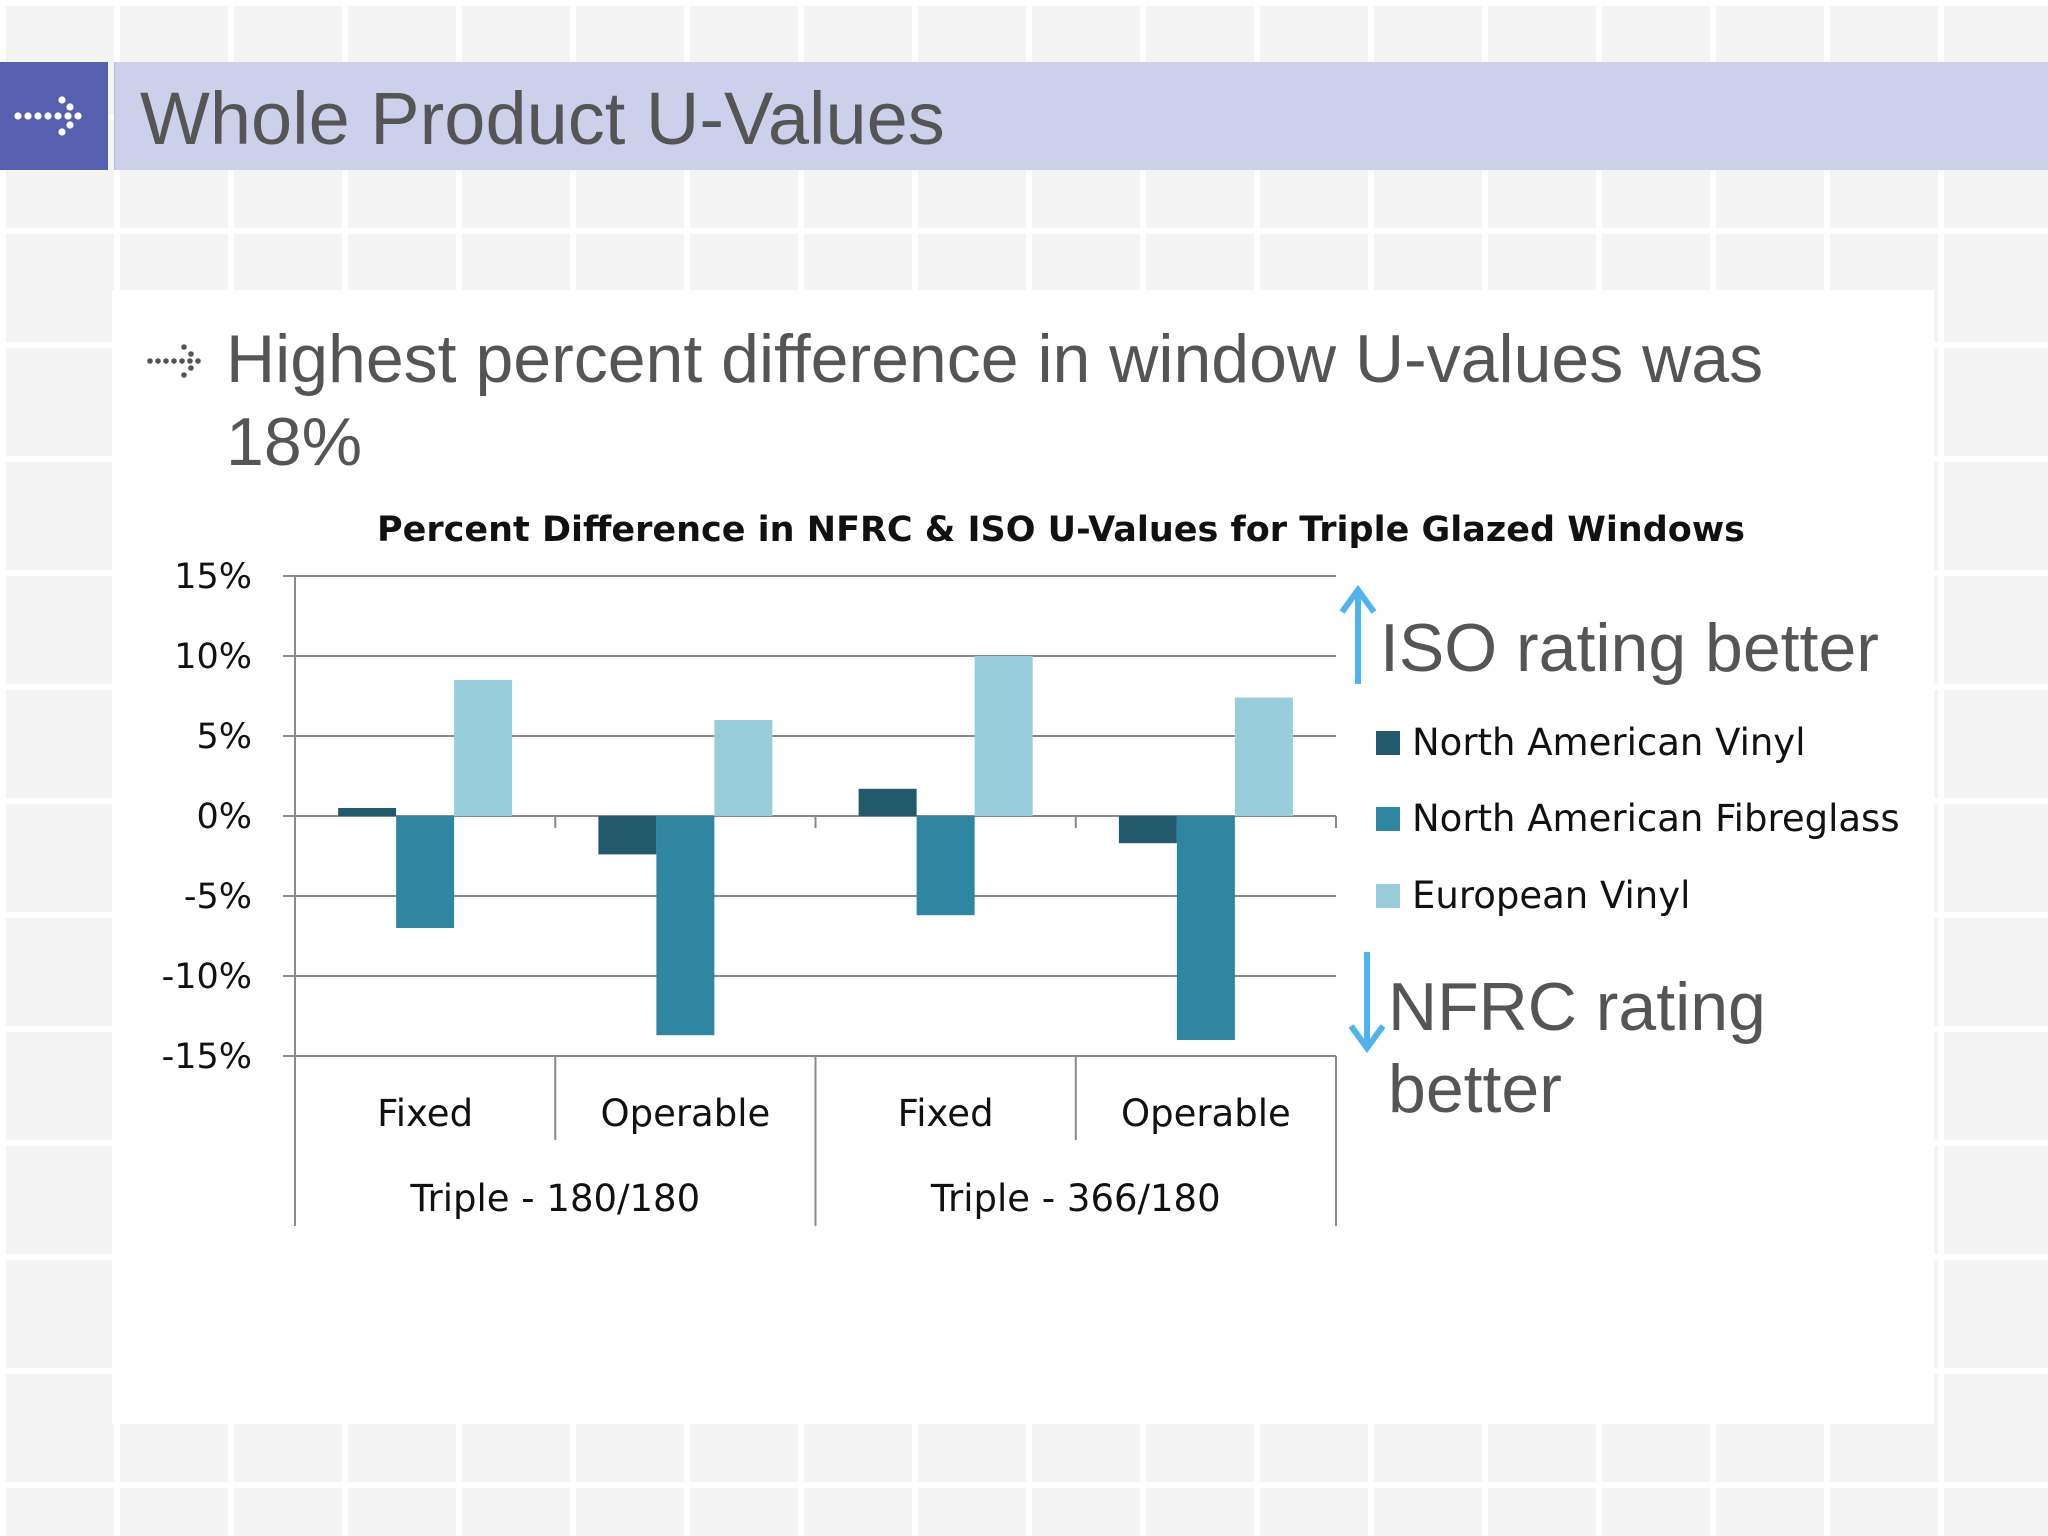  I want to click on y-tick-label: 0%, so click(224, 817).